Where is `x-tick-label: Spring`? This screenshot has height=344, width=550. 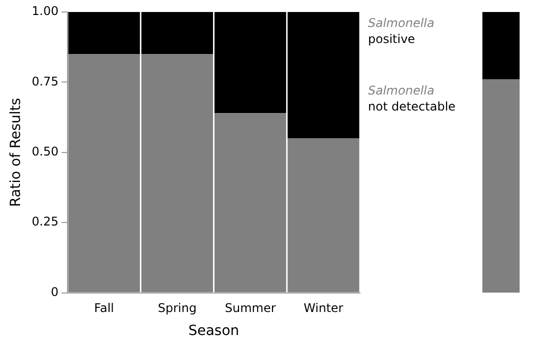
x-tick-label: Spring is located at coordinates (177, 308).